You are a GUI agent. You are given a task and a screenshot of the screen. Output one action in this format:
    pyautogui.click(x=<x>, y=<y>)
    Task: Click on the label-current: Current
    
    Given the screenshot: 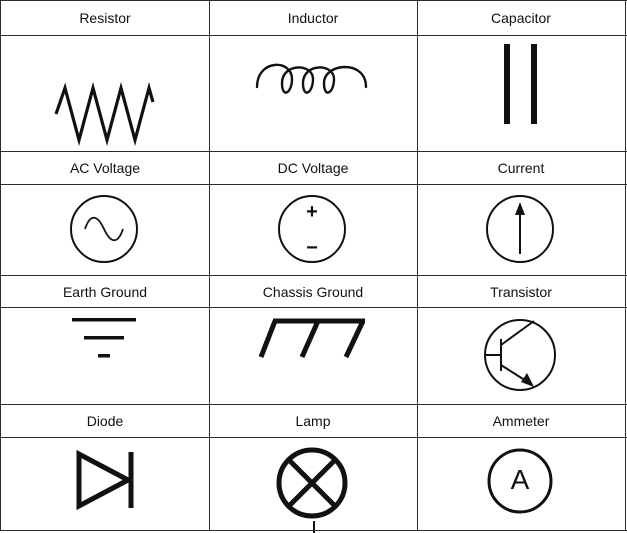 What is the action you would take?
    pyautogui.click(x=521, y=168)
    